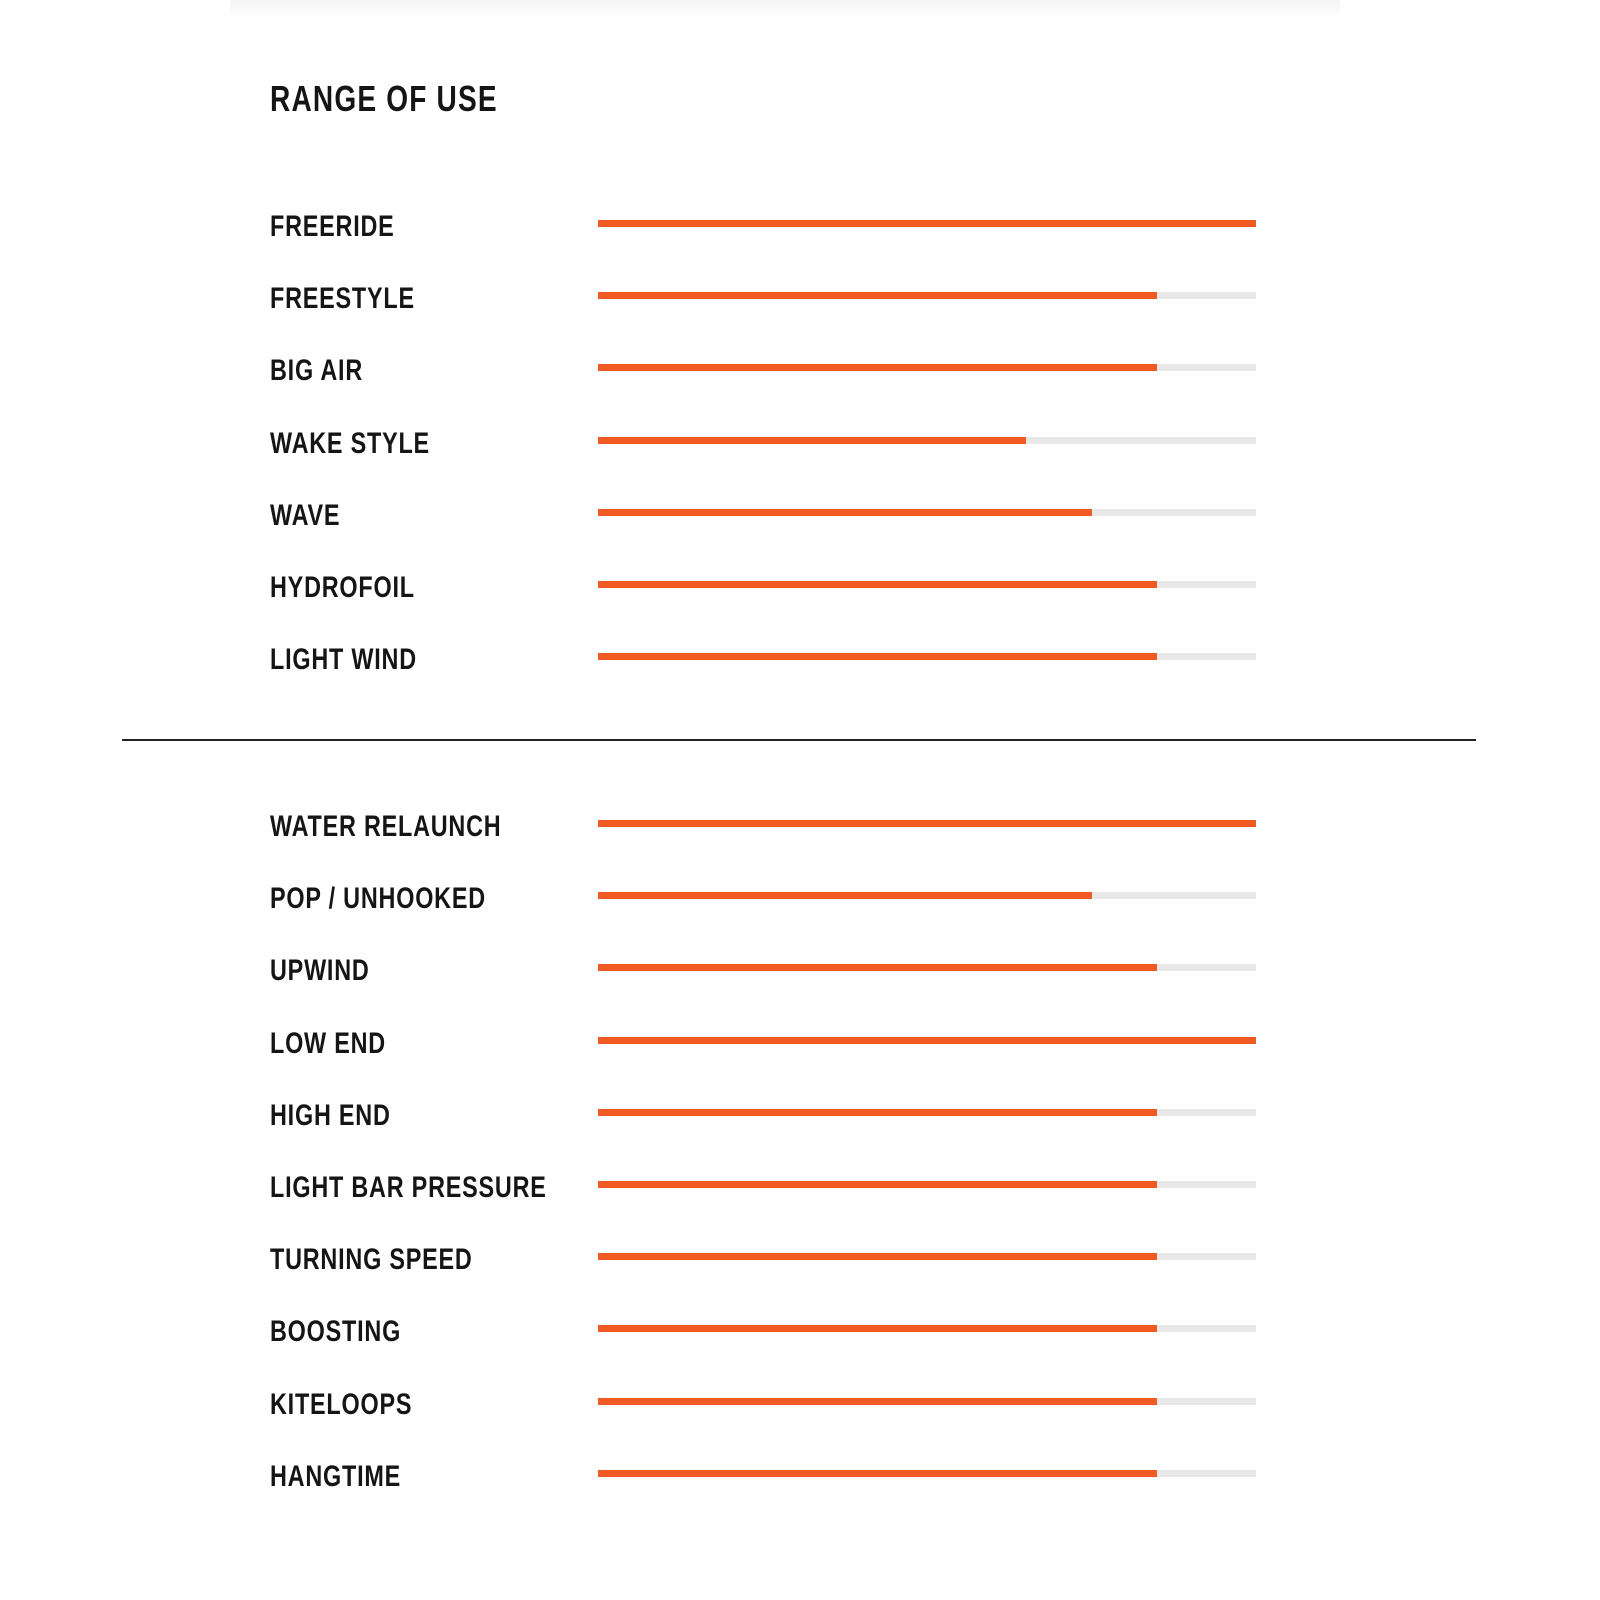  I want to click on rating-row: BIG AIR, so click(800, 370).